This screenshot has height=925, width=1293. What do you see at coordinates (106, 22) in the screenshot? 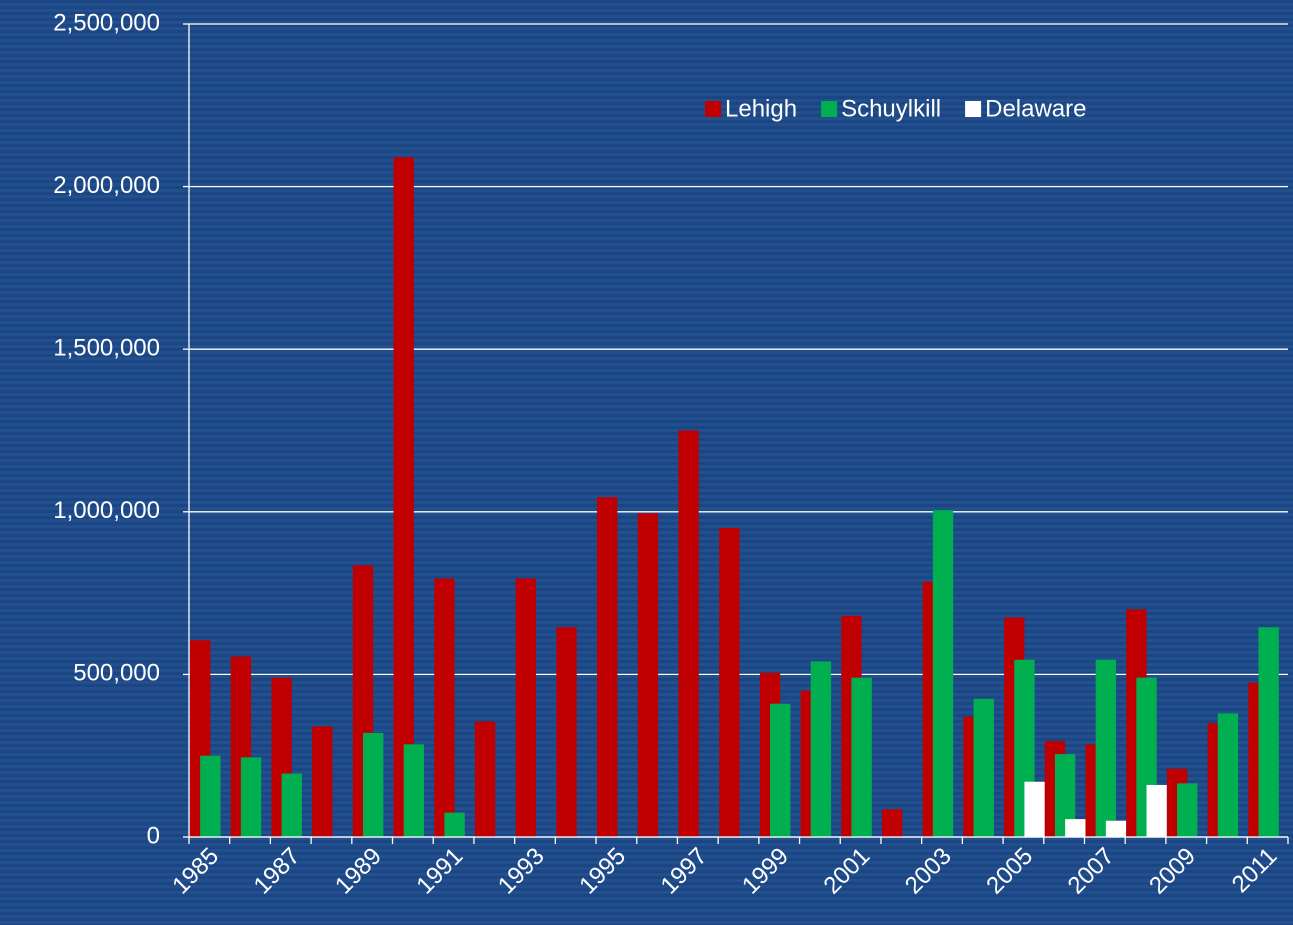
I see `y-tick-label: 2,500,000` at bounding box center [106, 22].